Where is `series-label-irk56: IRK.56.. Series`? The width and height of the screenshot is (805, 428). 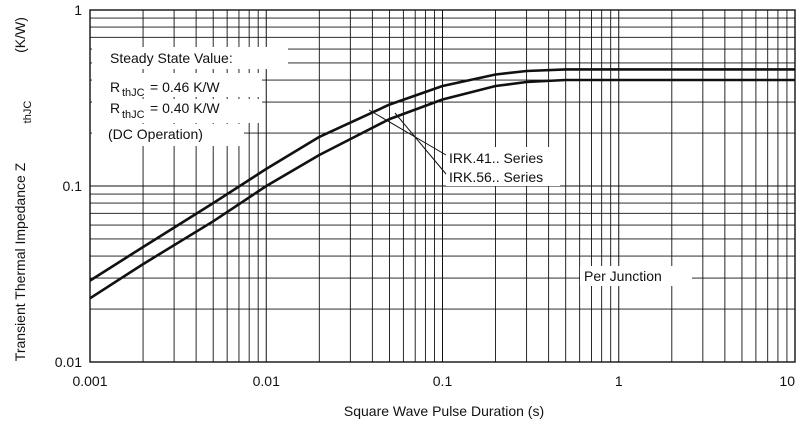 series-label-irk56: IRK.56.. Series is located at coordinates (496, 177).